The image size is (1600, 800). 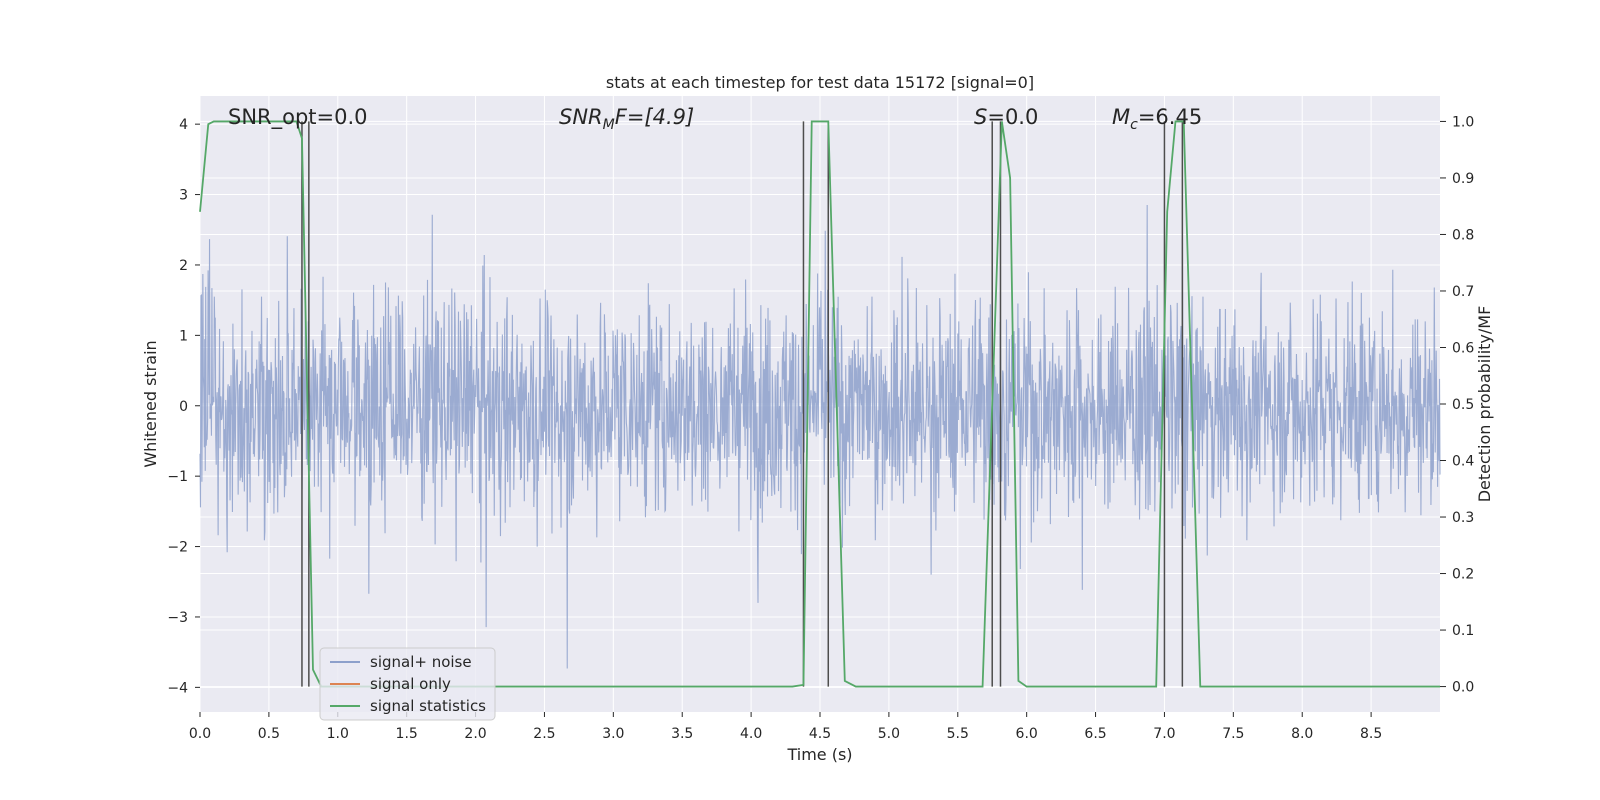 I want to click on legend-label-signal-only: signal only, so click(x=410, y=684).